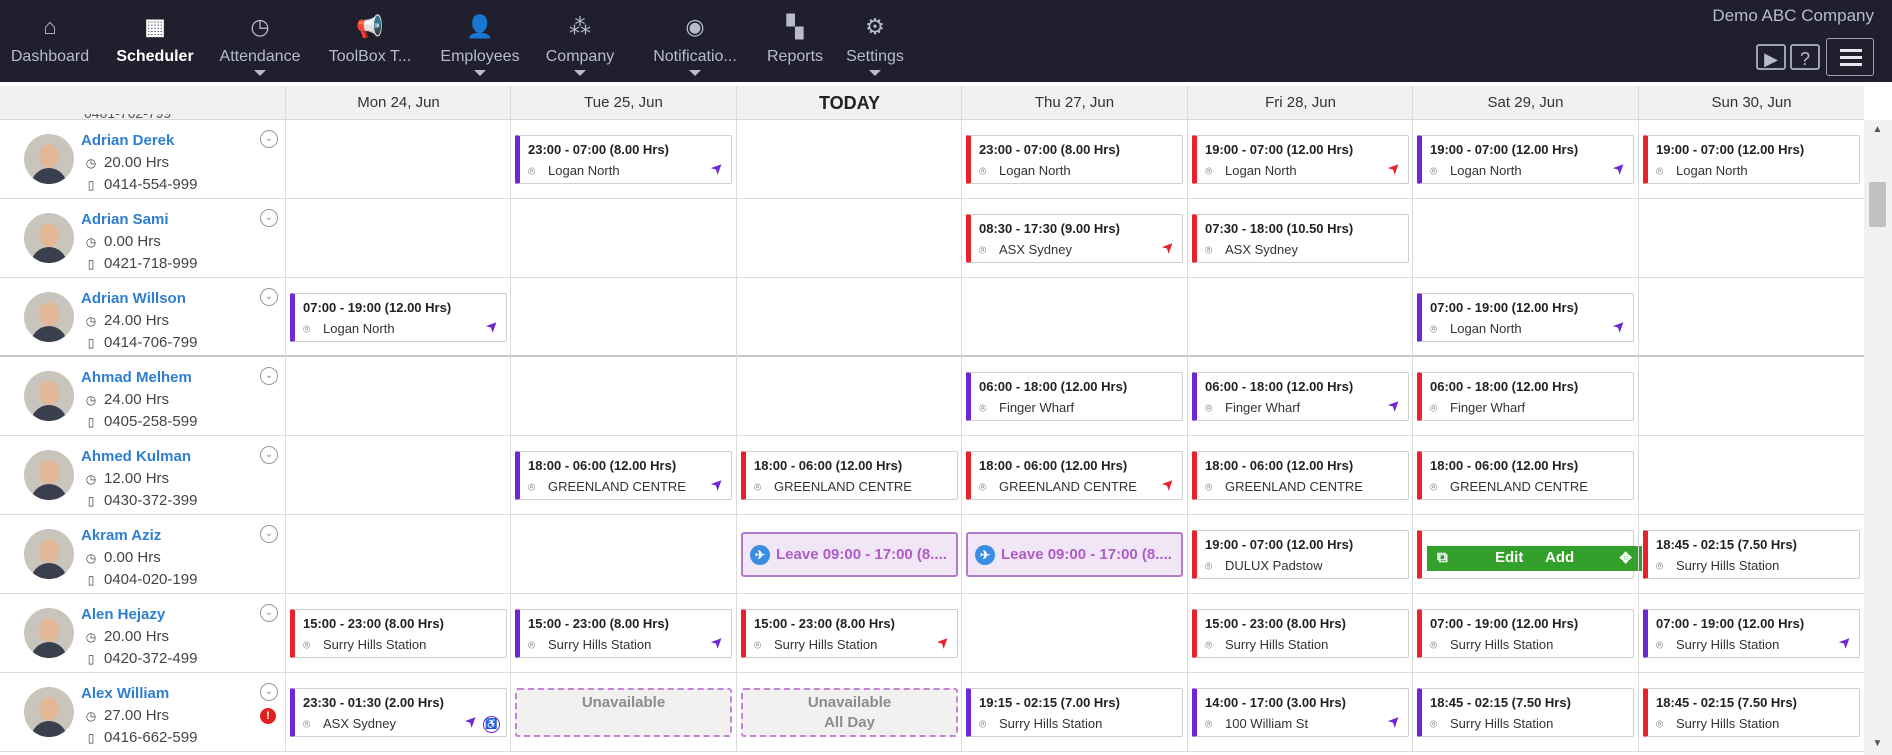 The height and width of the screenshot is (755, 1892). I want to click on employee-name-link: Alex William, so click(125, 693).